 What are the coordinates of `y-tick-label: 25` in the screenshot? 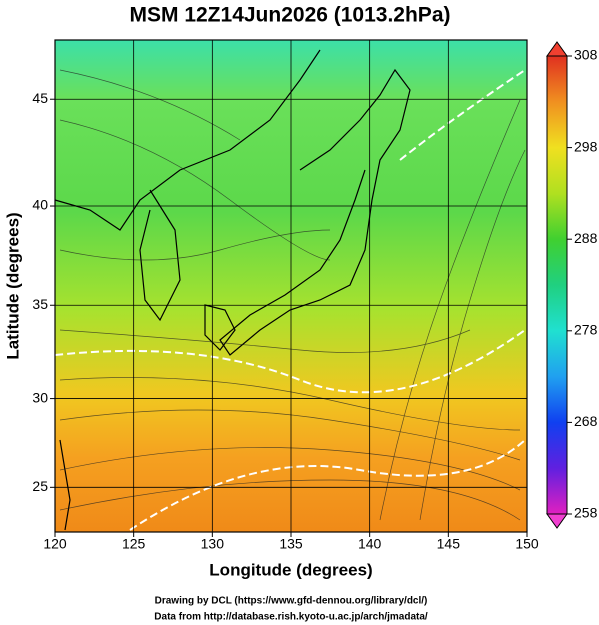 It's located at (40, 486).